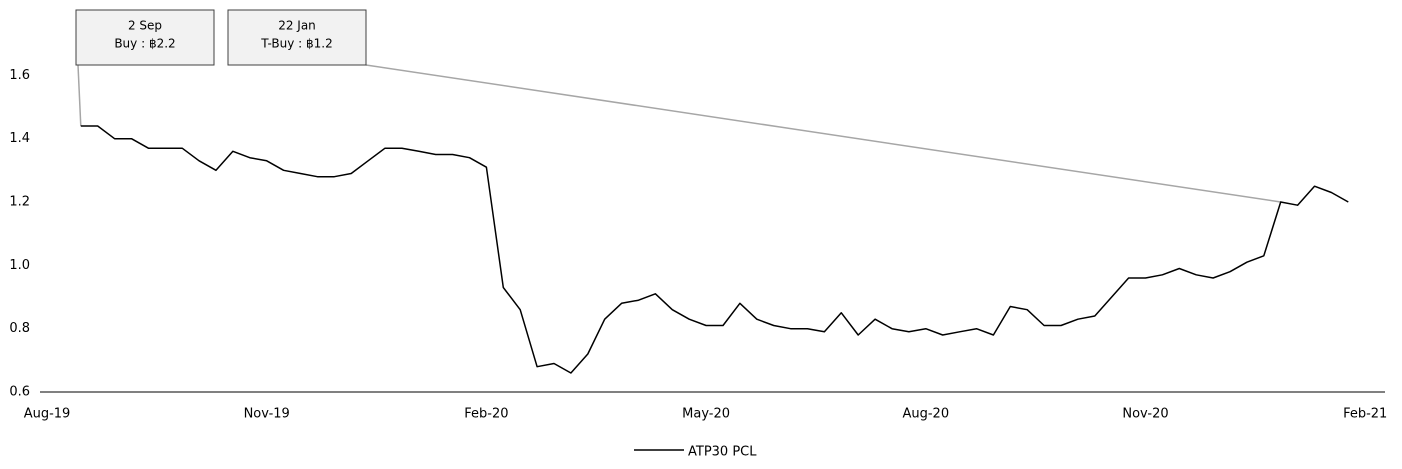  What do you see at coordinates (296, 44) in the screenshot?
I see `annotation-text: T-Buy : ฿1.2` at bounding box center [296, 44].